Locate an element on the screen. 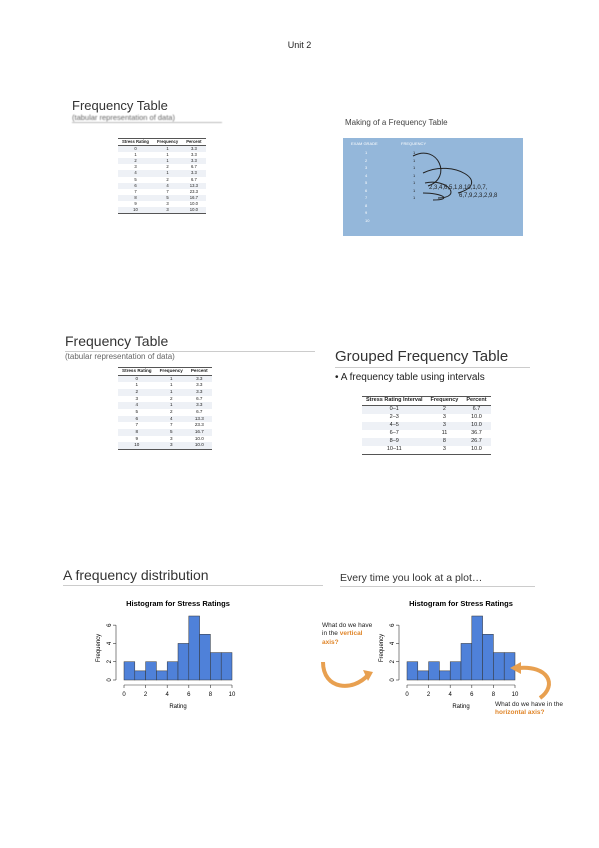 This screenshot has width=599, height=848. y-tick-label: 2 is located at coordinates (110, 661).